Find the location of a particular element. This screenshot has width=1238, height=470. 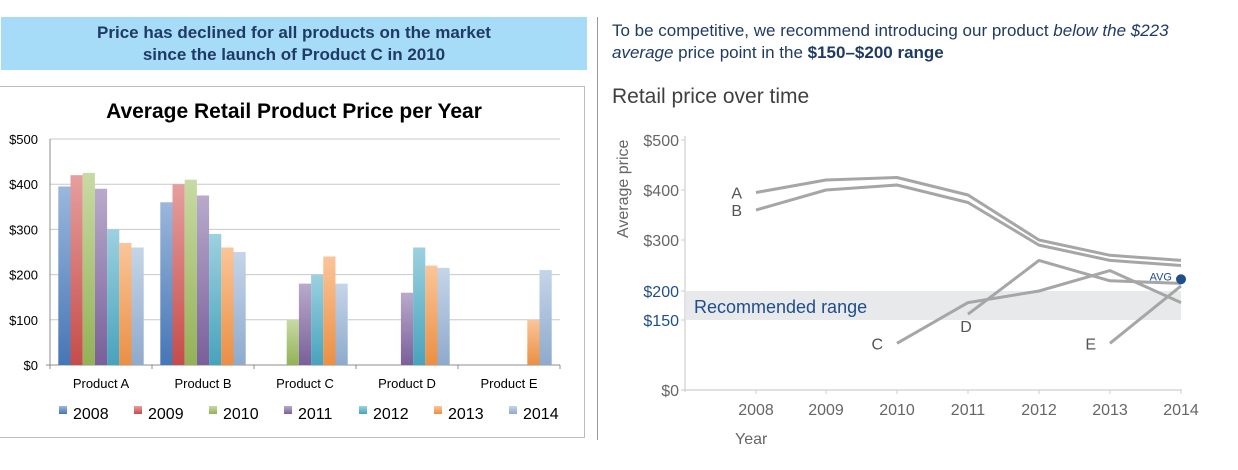

bar-chart-title: Average Retail Product Price per Year is located at coordinates (294, 111).